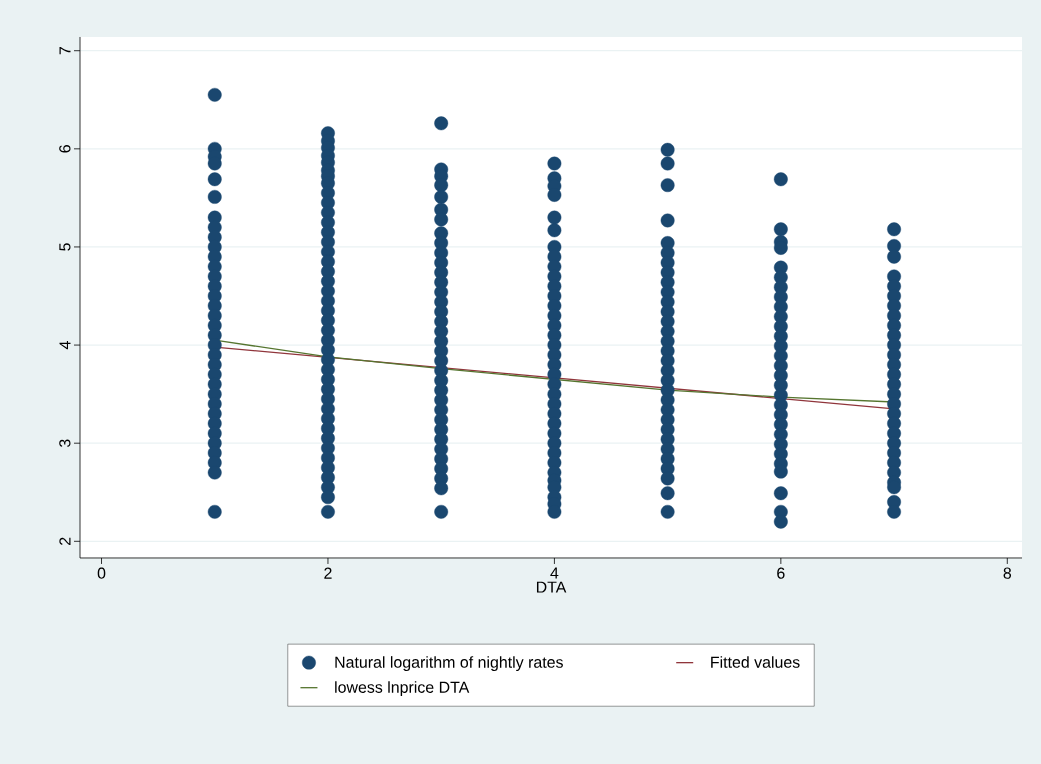  Describe the element at coordinates (449, 663) in the screenshot. I see `legend-label: Natural logarithm of nightly rates` at that location.